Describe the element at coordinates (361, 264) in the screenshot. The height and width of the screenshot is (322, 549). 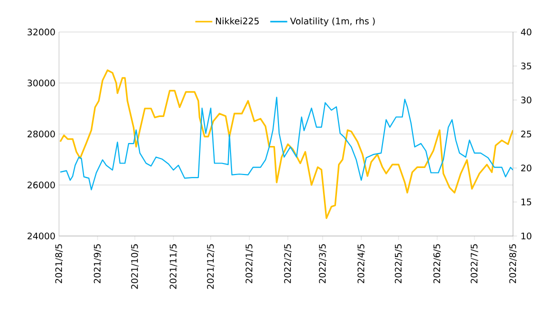
I see `x-tick-label: 2022/4/5` at that location.